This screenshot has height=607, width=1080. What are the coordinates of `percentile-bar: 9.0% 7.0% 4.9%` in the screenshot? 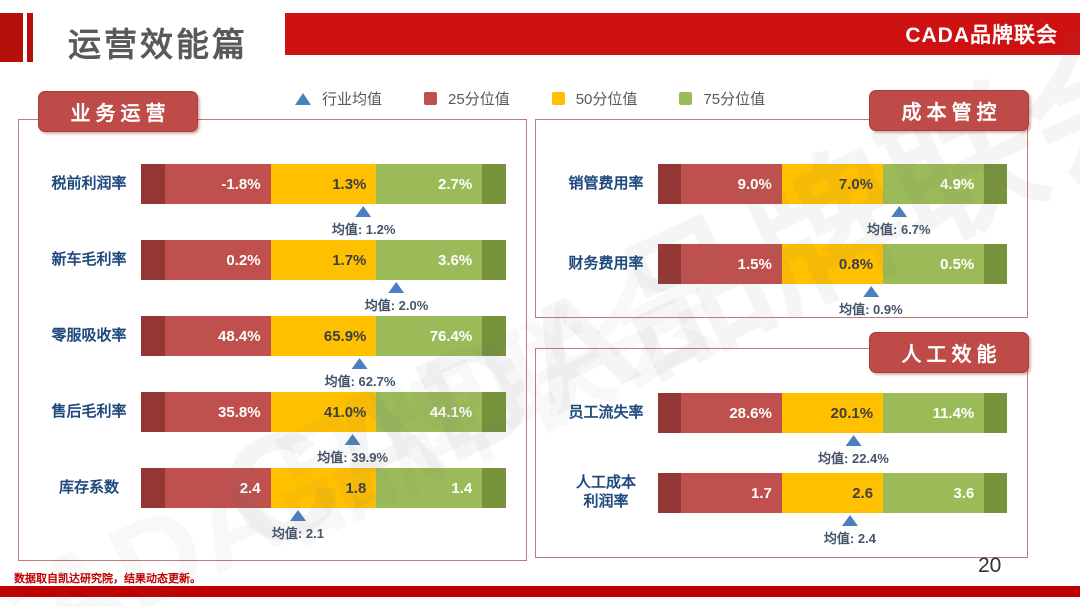 It's located at (832, 184).